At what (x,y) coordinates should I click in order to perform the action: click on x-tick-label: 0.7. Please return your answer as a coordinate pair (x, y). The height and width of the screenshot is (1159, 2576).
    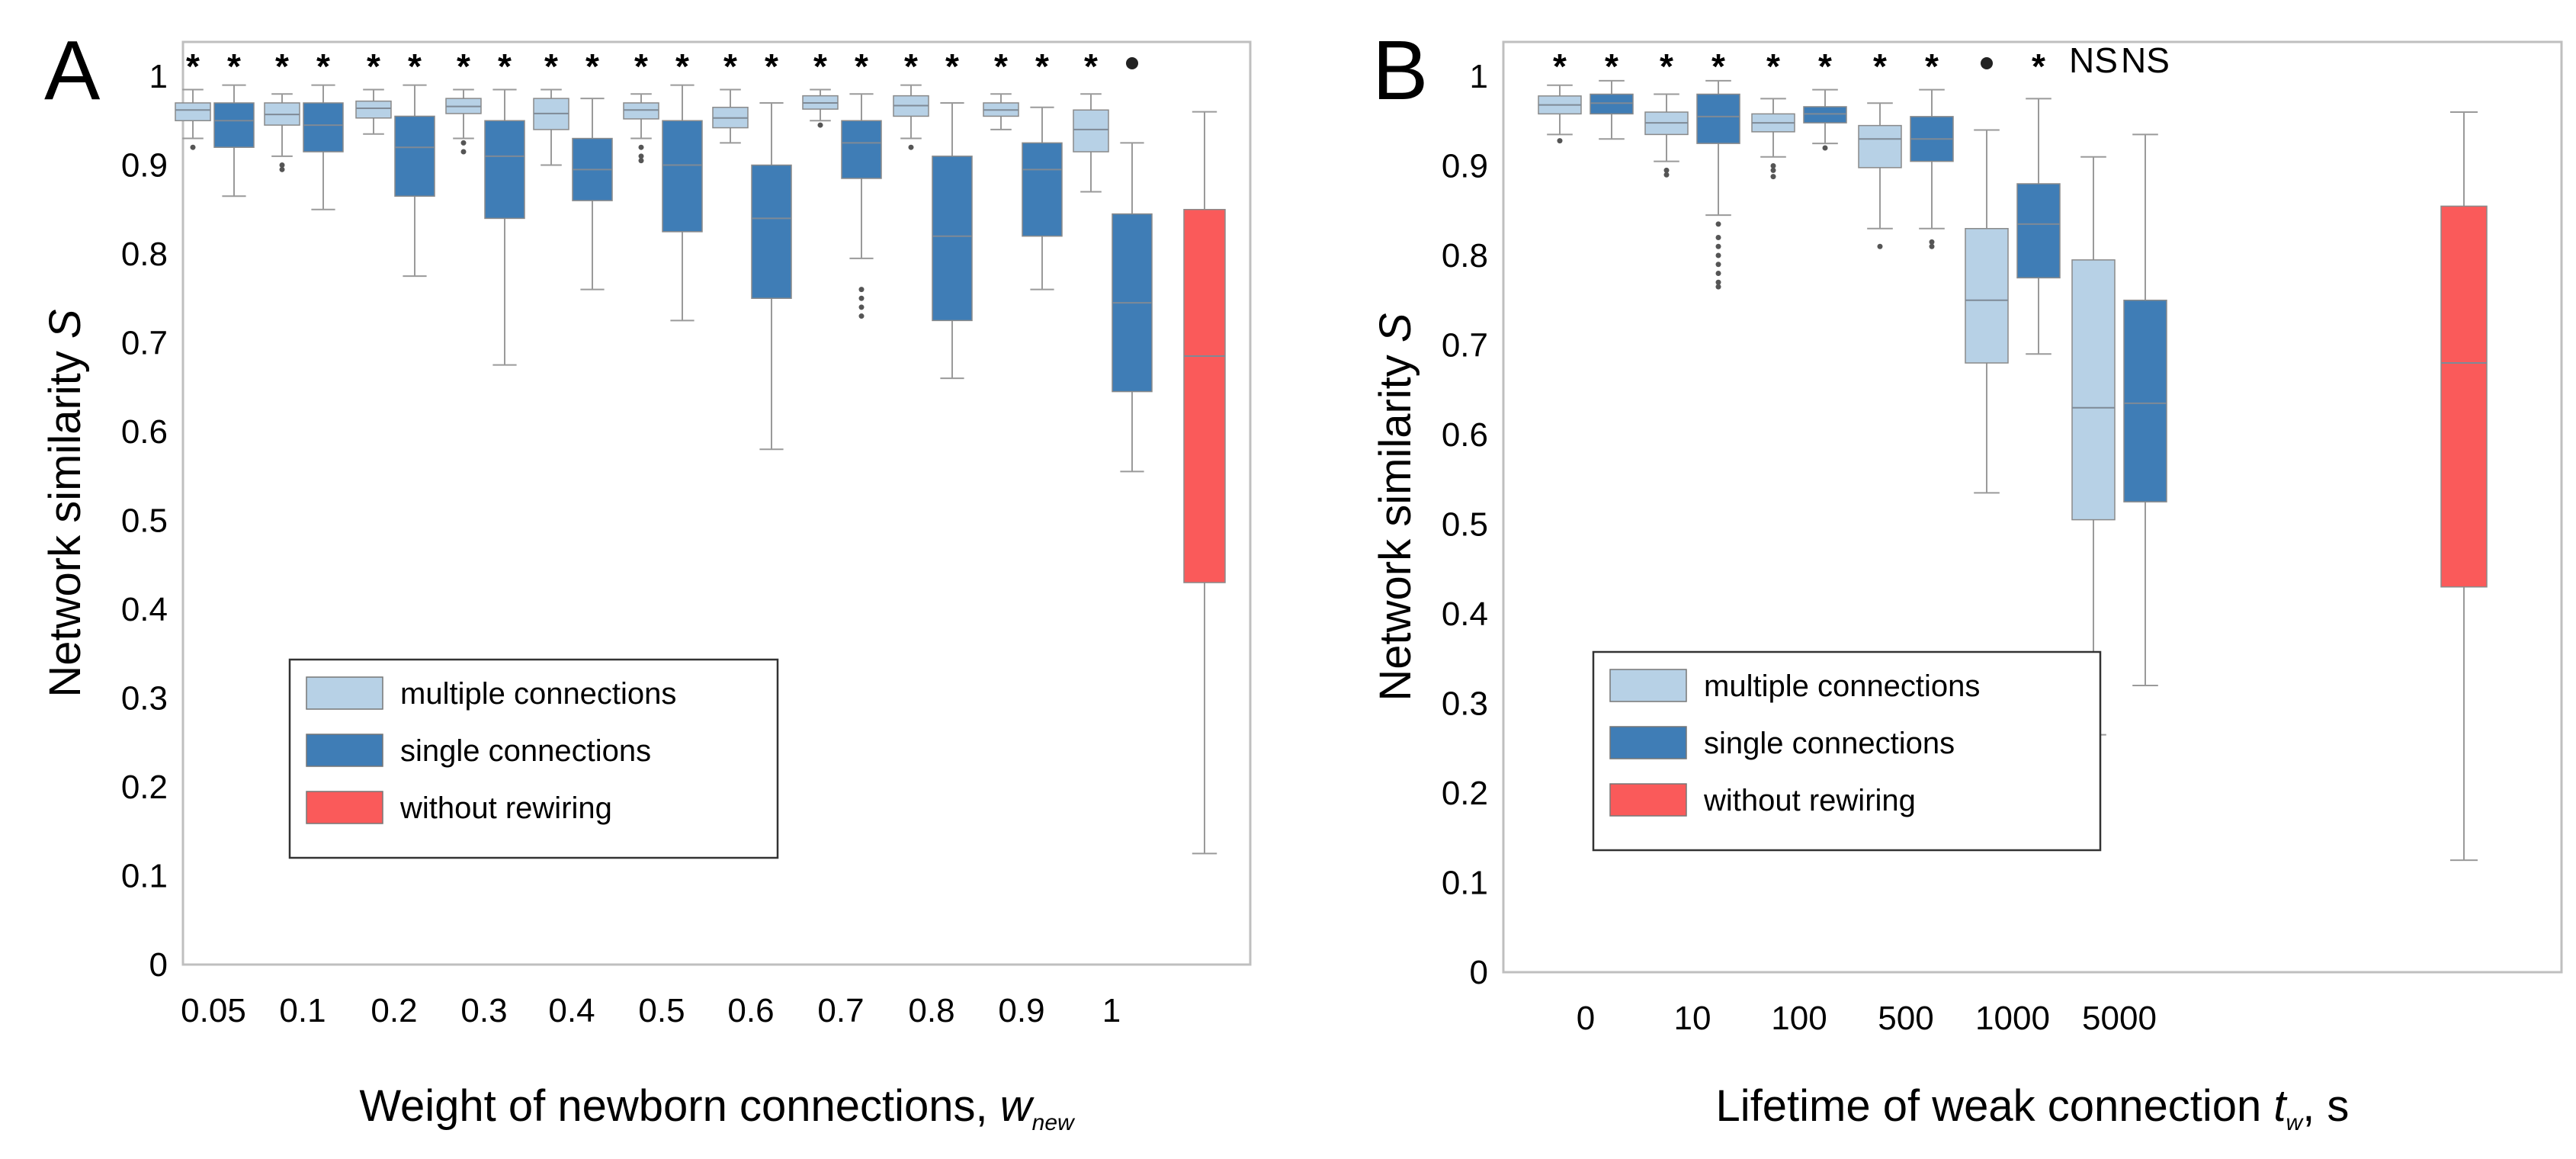
    Looking at the image, I should click on (840, 1010).